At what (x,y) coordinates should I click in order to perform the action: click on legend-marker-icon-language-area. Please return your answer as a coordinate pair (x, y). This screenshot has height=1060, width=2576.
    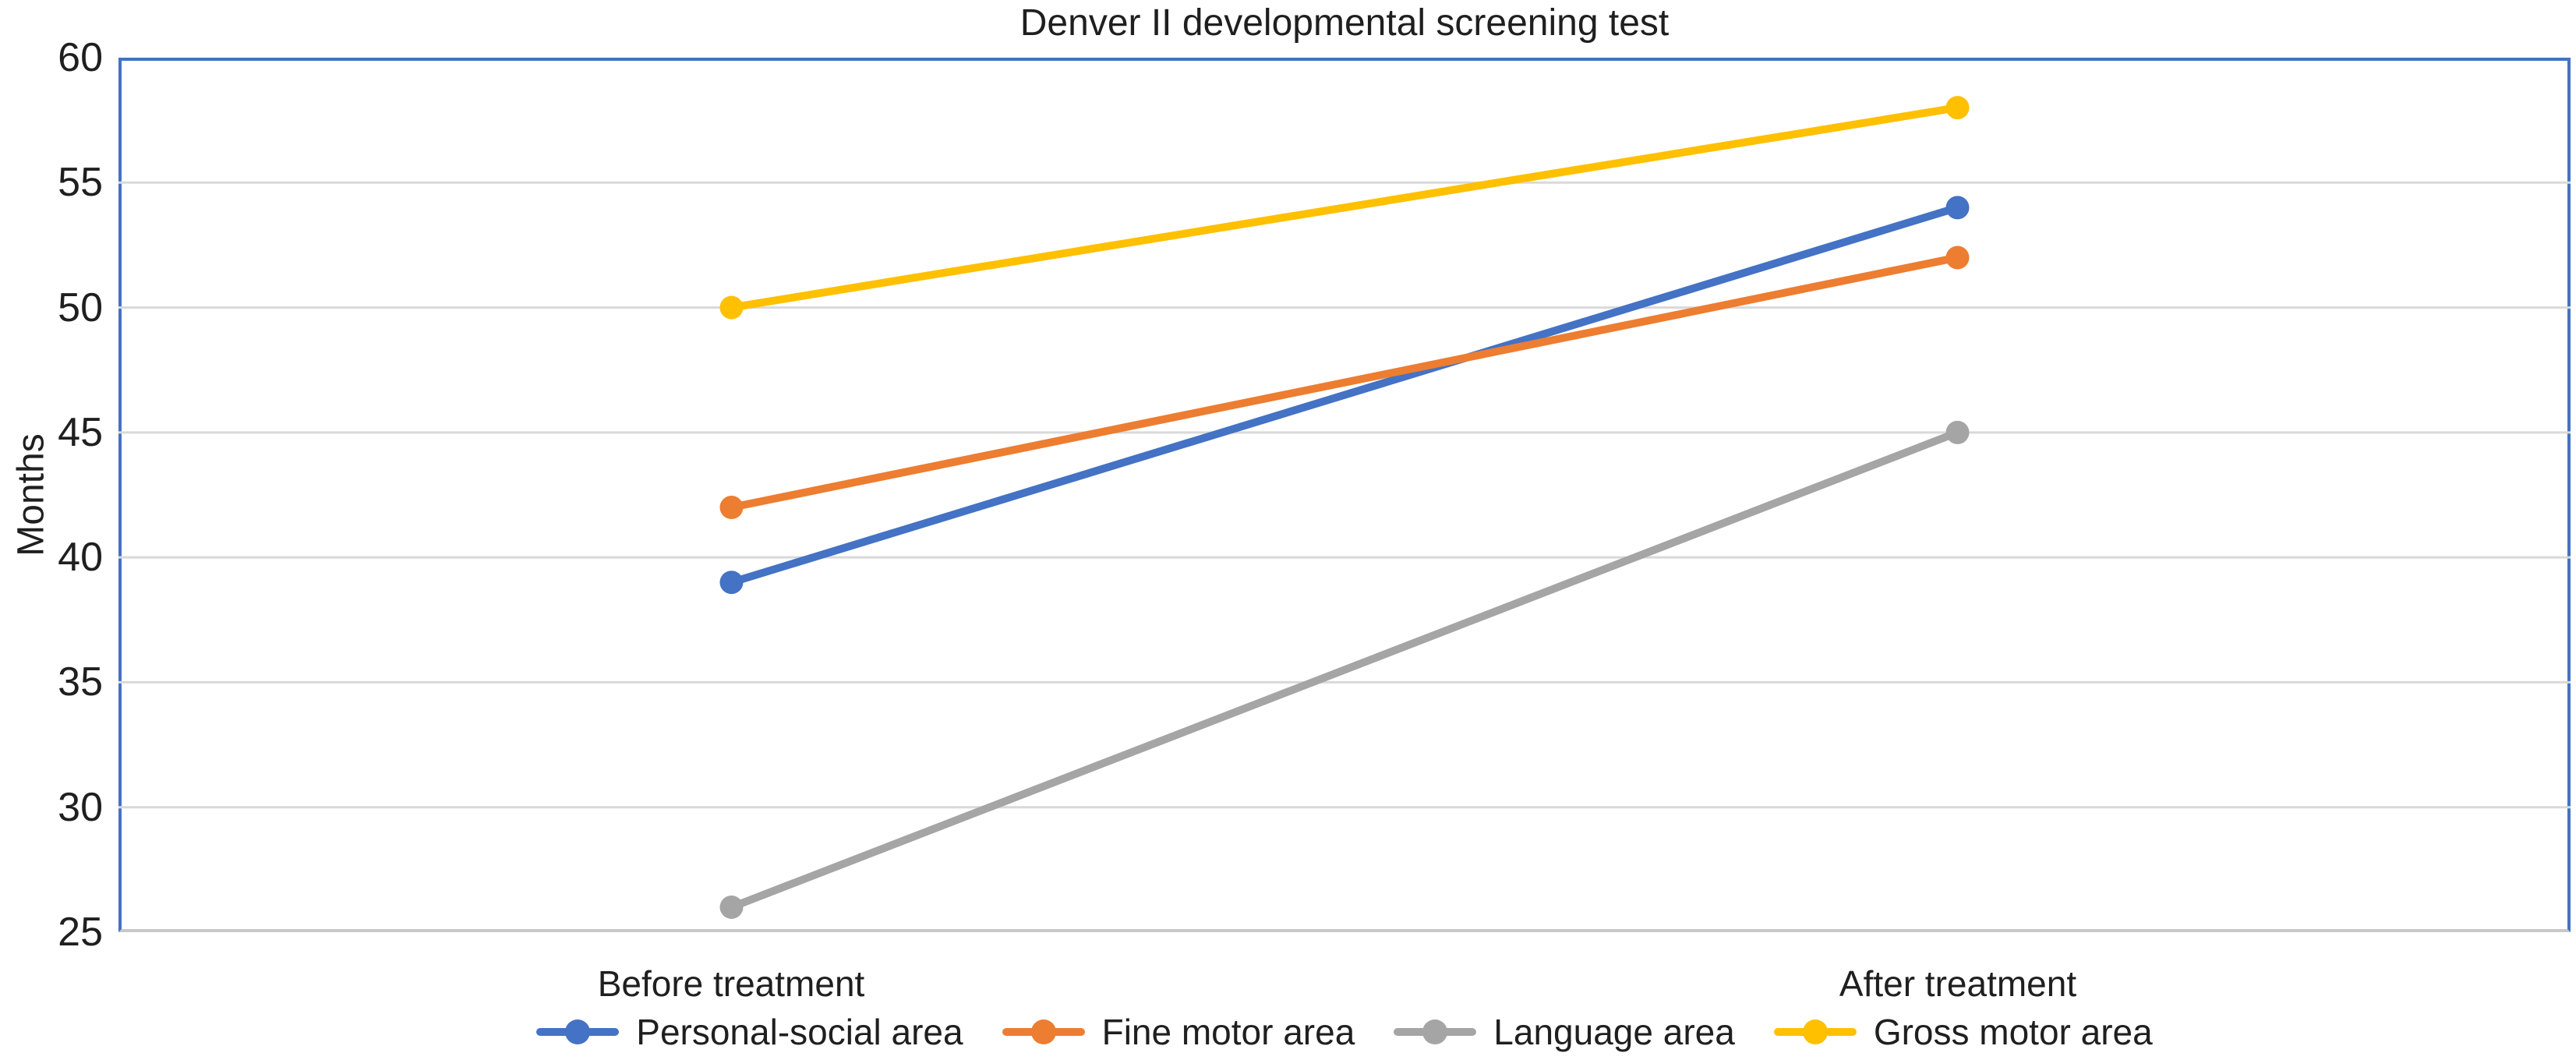
    Looking at the image, I should click on (1435, 1031).